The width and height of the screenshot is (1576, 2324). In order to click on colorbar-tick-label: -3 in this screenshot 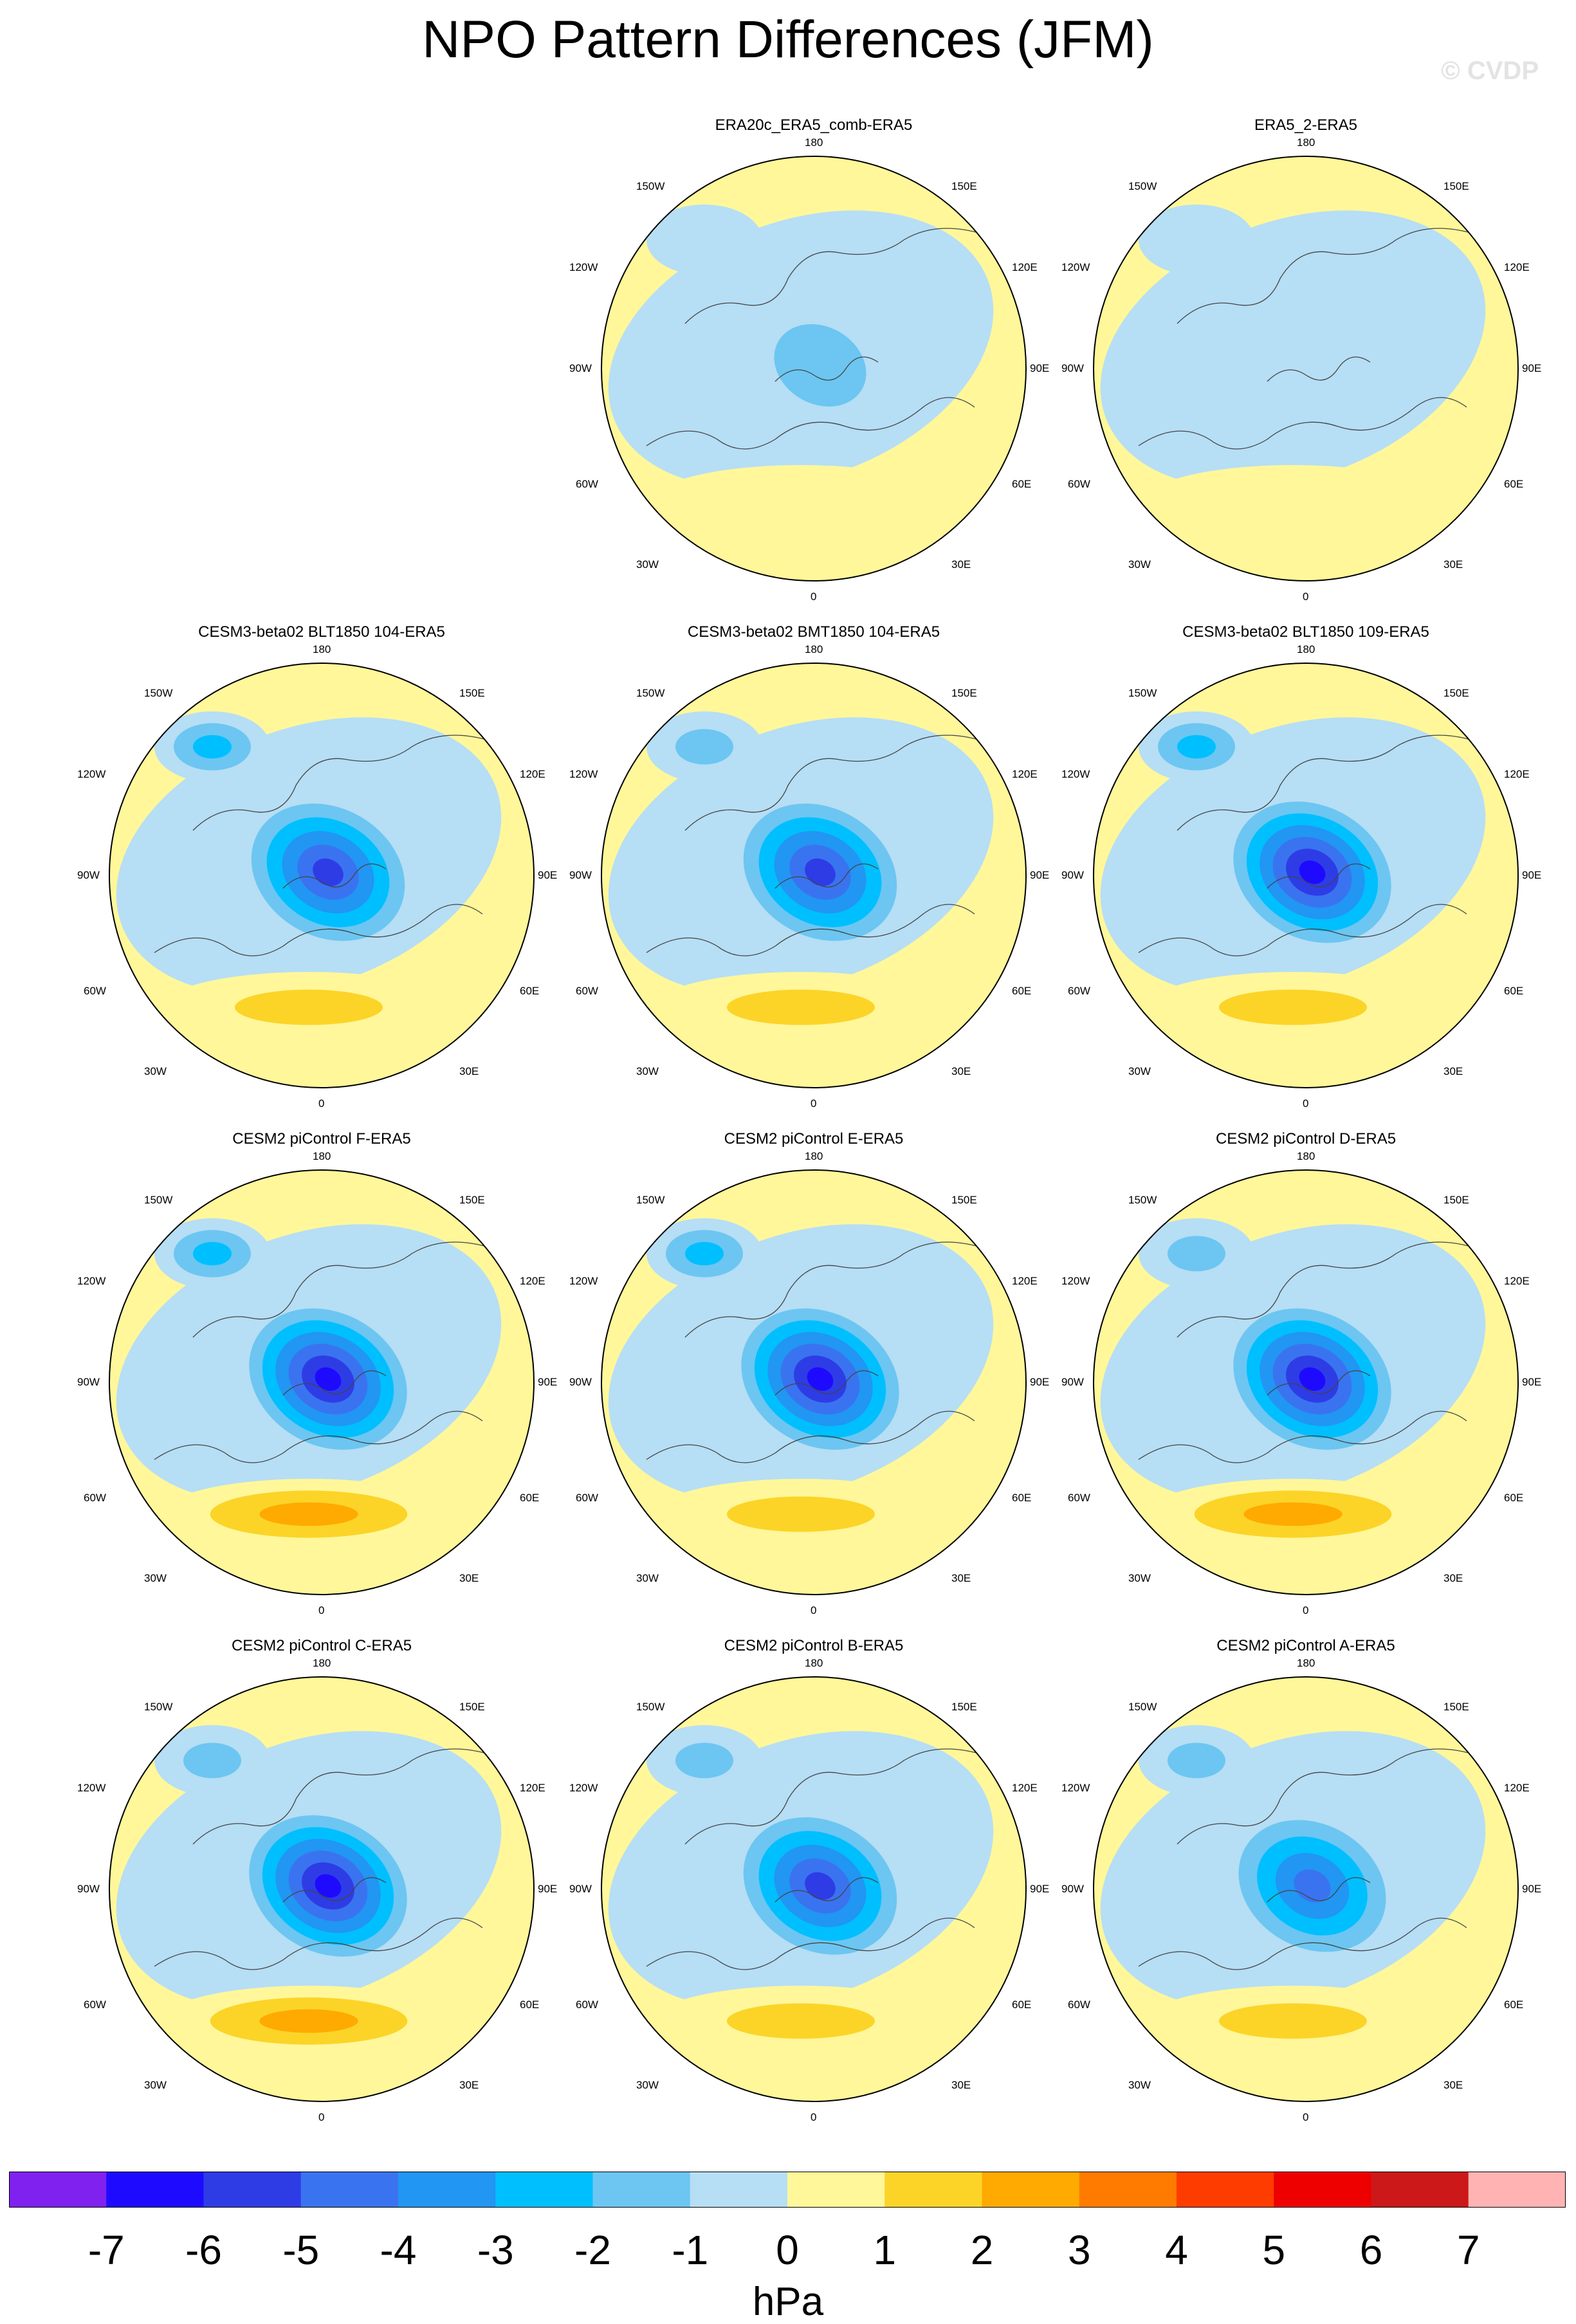, I will do `click(496, 2250)`.